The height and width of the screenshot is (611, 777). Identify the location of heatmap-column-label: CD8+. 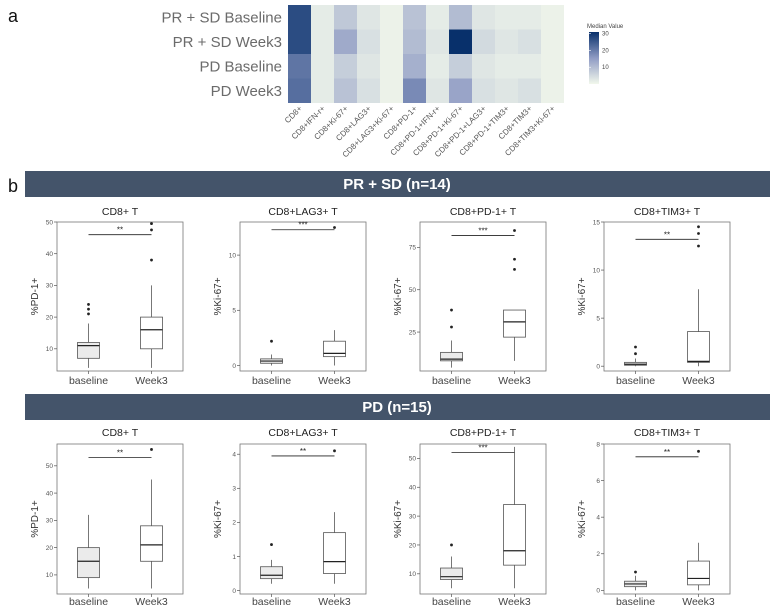
(293, 114).